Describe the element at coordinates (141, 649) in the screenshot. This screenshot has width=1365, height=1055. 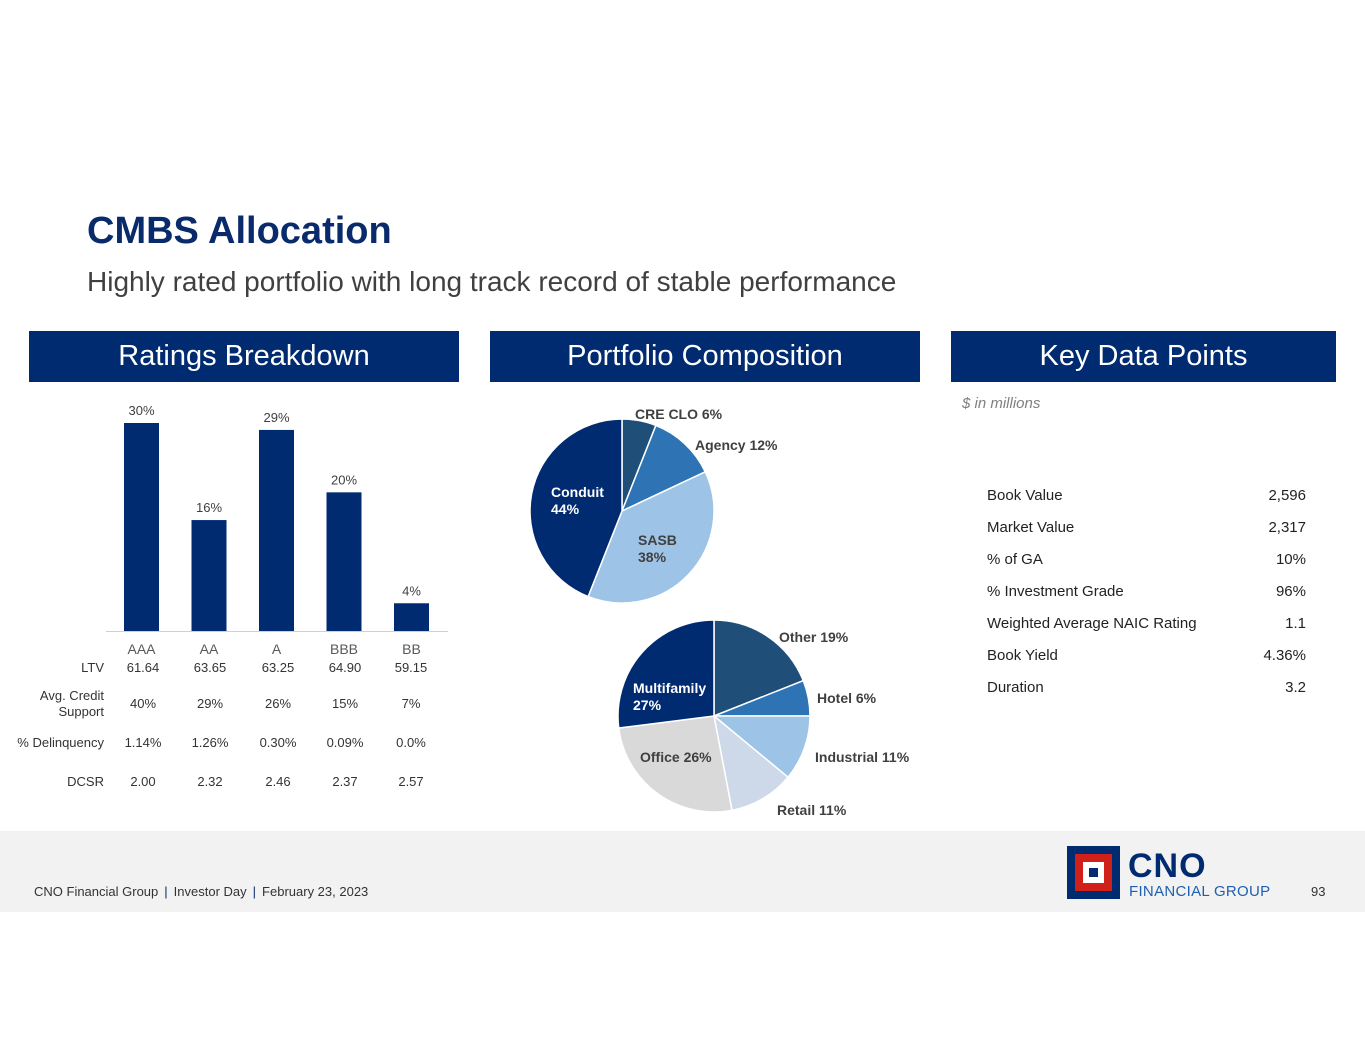
I see `x-tick-label: AAA` at that location.